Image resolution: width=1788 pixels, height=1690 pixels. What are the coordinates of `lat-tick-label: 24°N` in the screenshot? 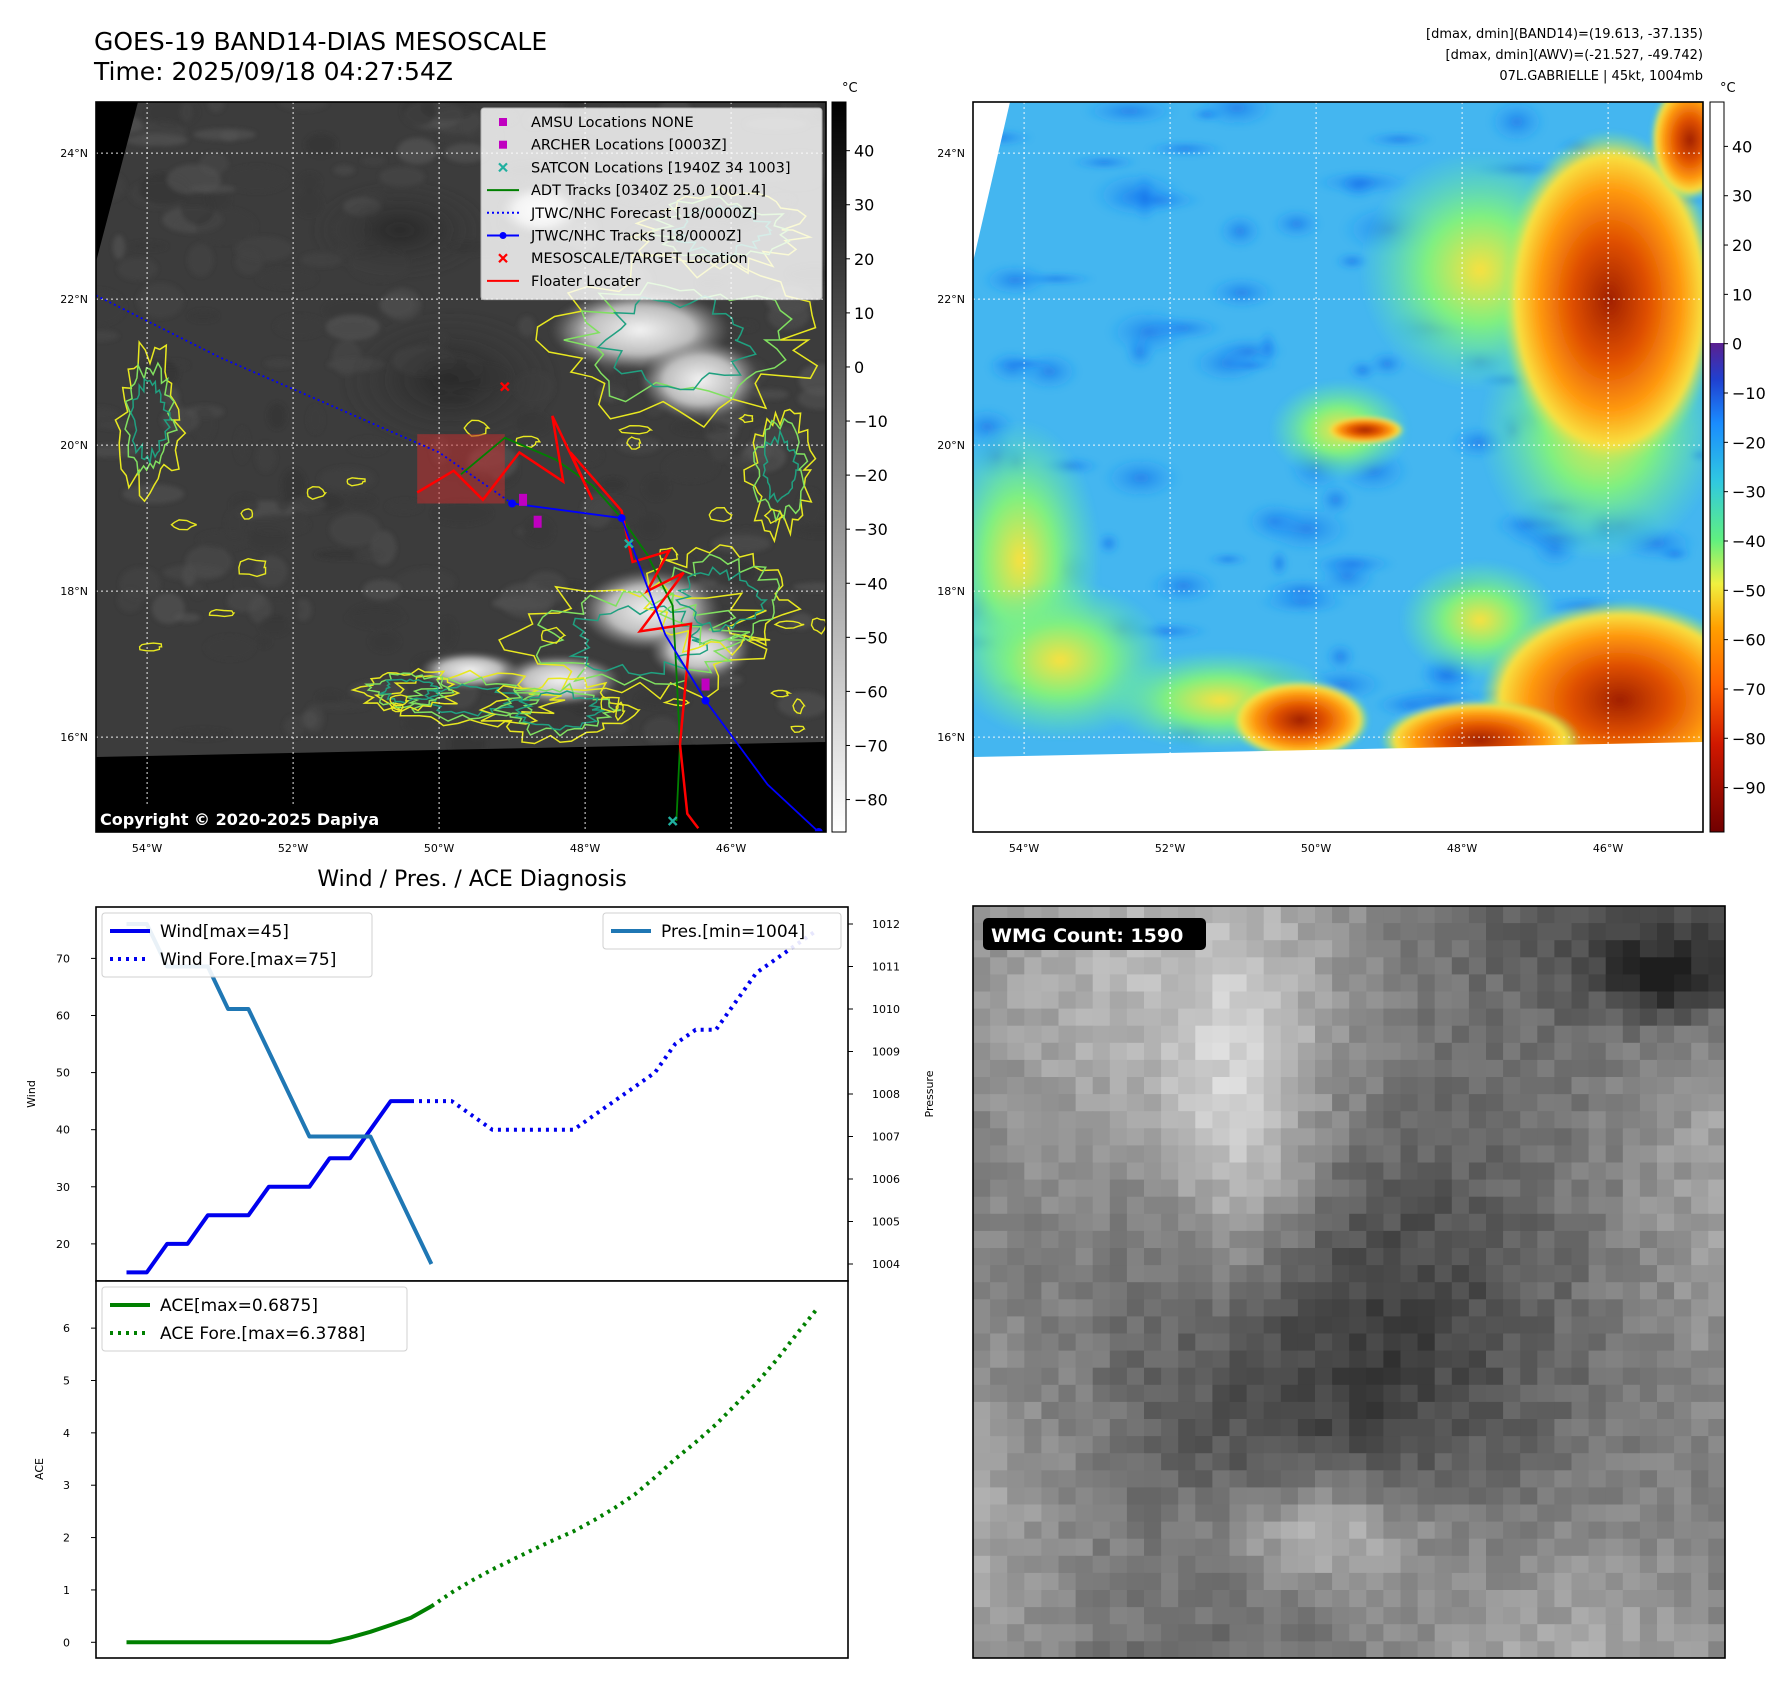 It's located at (951, 153).